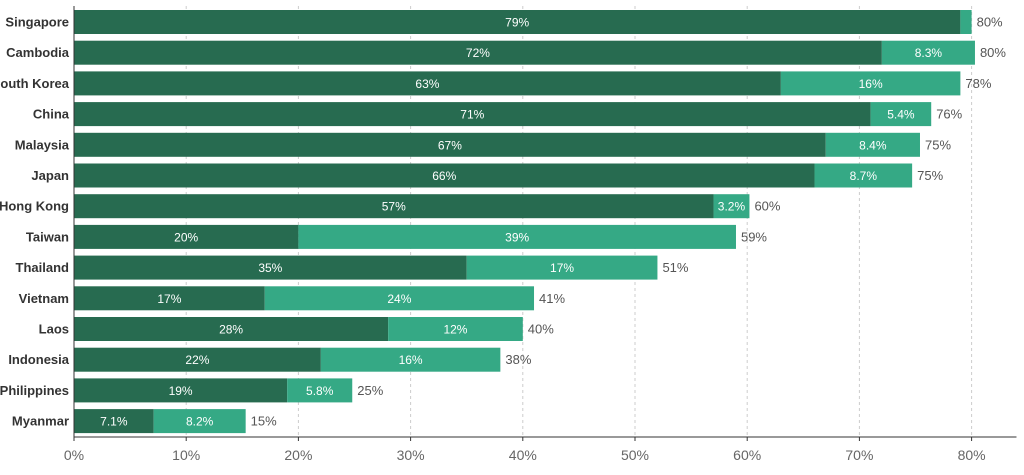 The image size is (1024, 475). I want to click on data-label-china-segment-1: 71%, so click(472, 115).